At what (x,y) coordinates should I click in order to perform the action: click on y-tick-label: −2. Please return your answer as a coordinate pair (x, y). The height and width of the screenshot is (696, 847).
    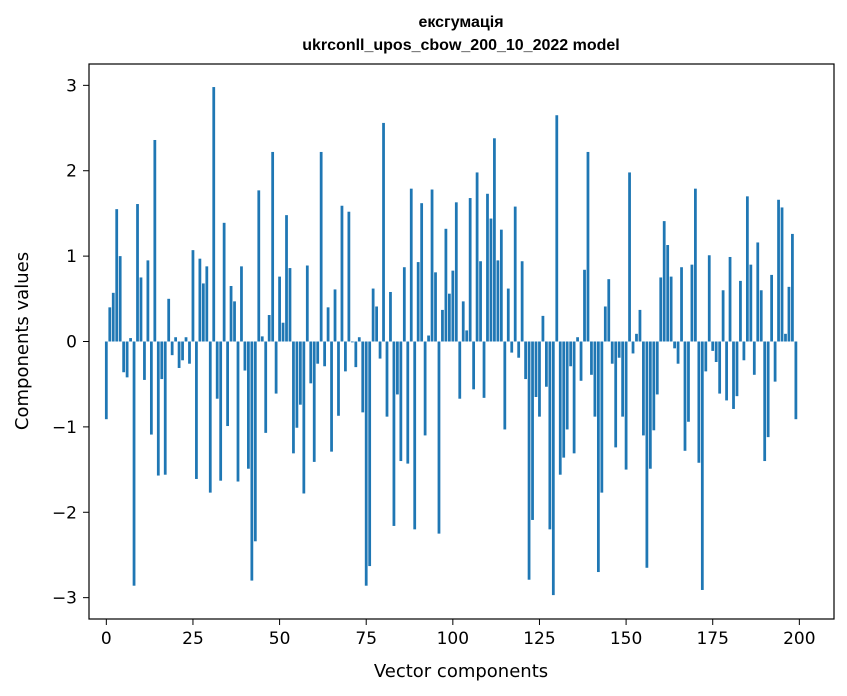
    Looking at the image, I should click on (64, 513).